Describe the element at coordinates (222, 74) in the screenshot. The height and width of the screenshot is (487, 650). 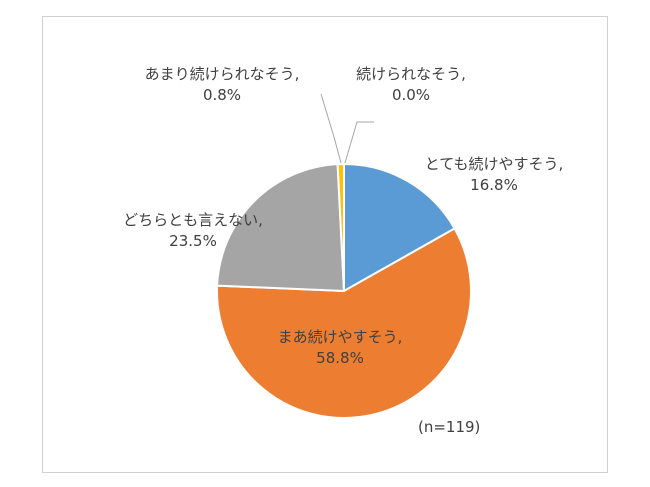
I see `label-rarely-text: あまり続けられなそう,` at that location.